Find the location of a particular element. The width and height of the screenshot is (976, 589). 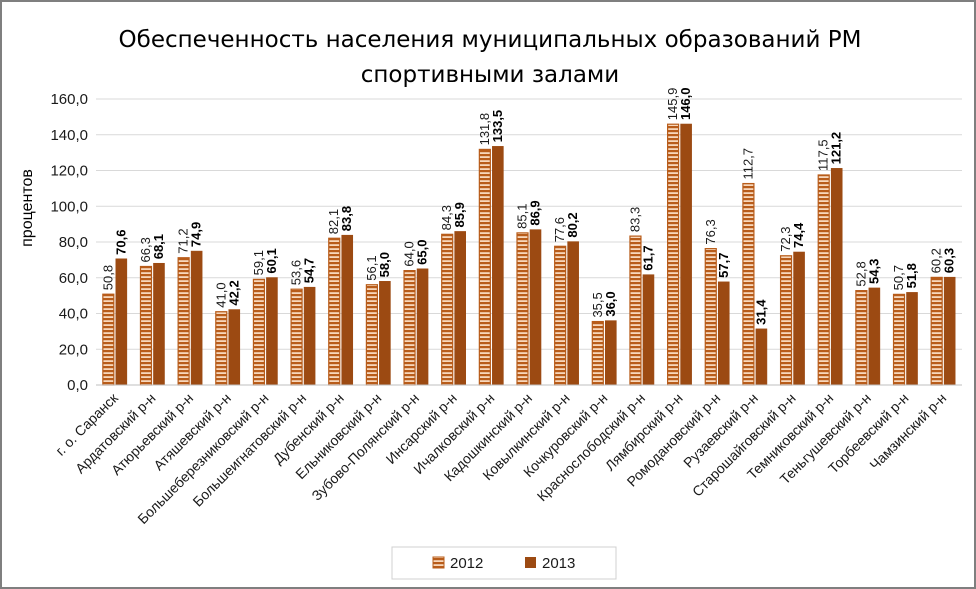

data-label-2013: 54,7 is located at coordinates (309, 270).